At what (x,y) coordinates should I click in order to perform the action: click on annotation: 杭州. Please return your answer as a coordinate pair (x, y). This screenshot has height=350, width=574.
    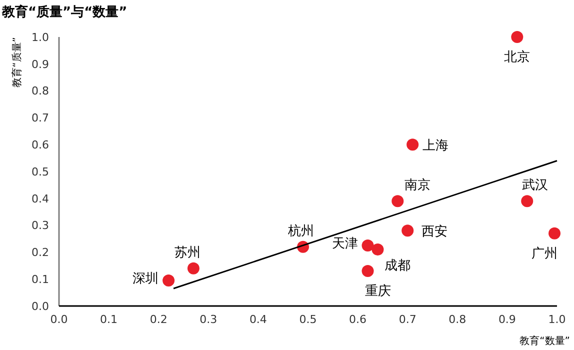
    Looking at the image, I should click on (300, 231).